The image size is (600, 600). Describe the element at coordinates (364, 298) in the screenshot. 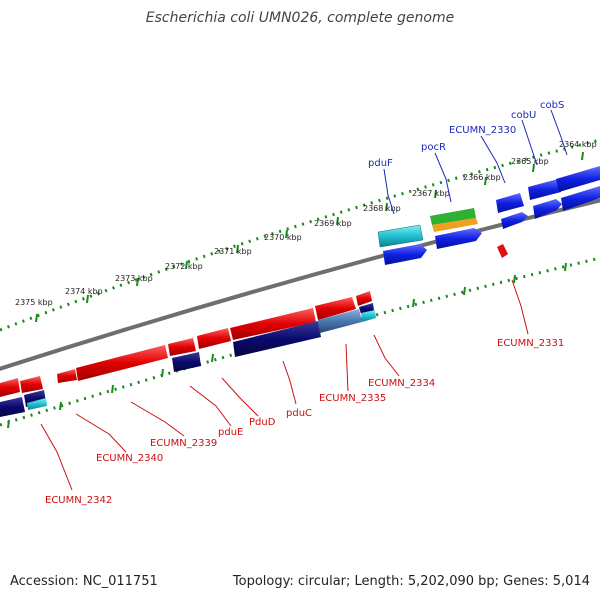

I see `ECUMN_2334-cds` at that location.